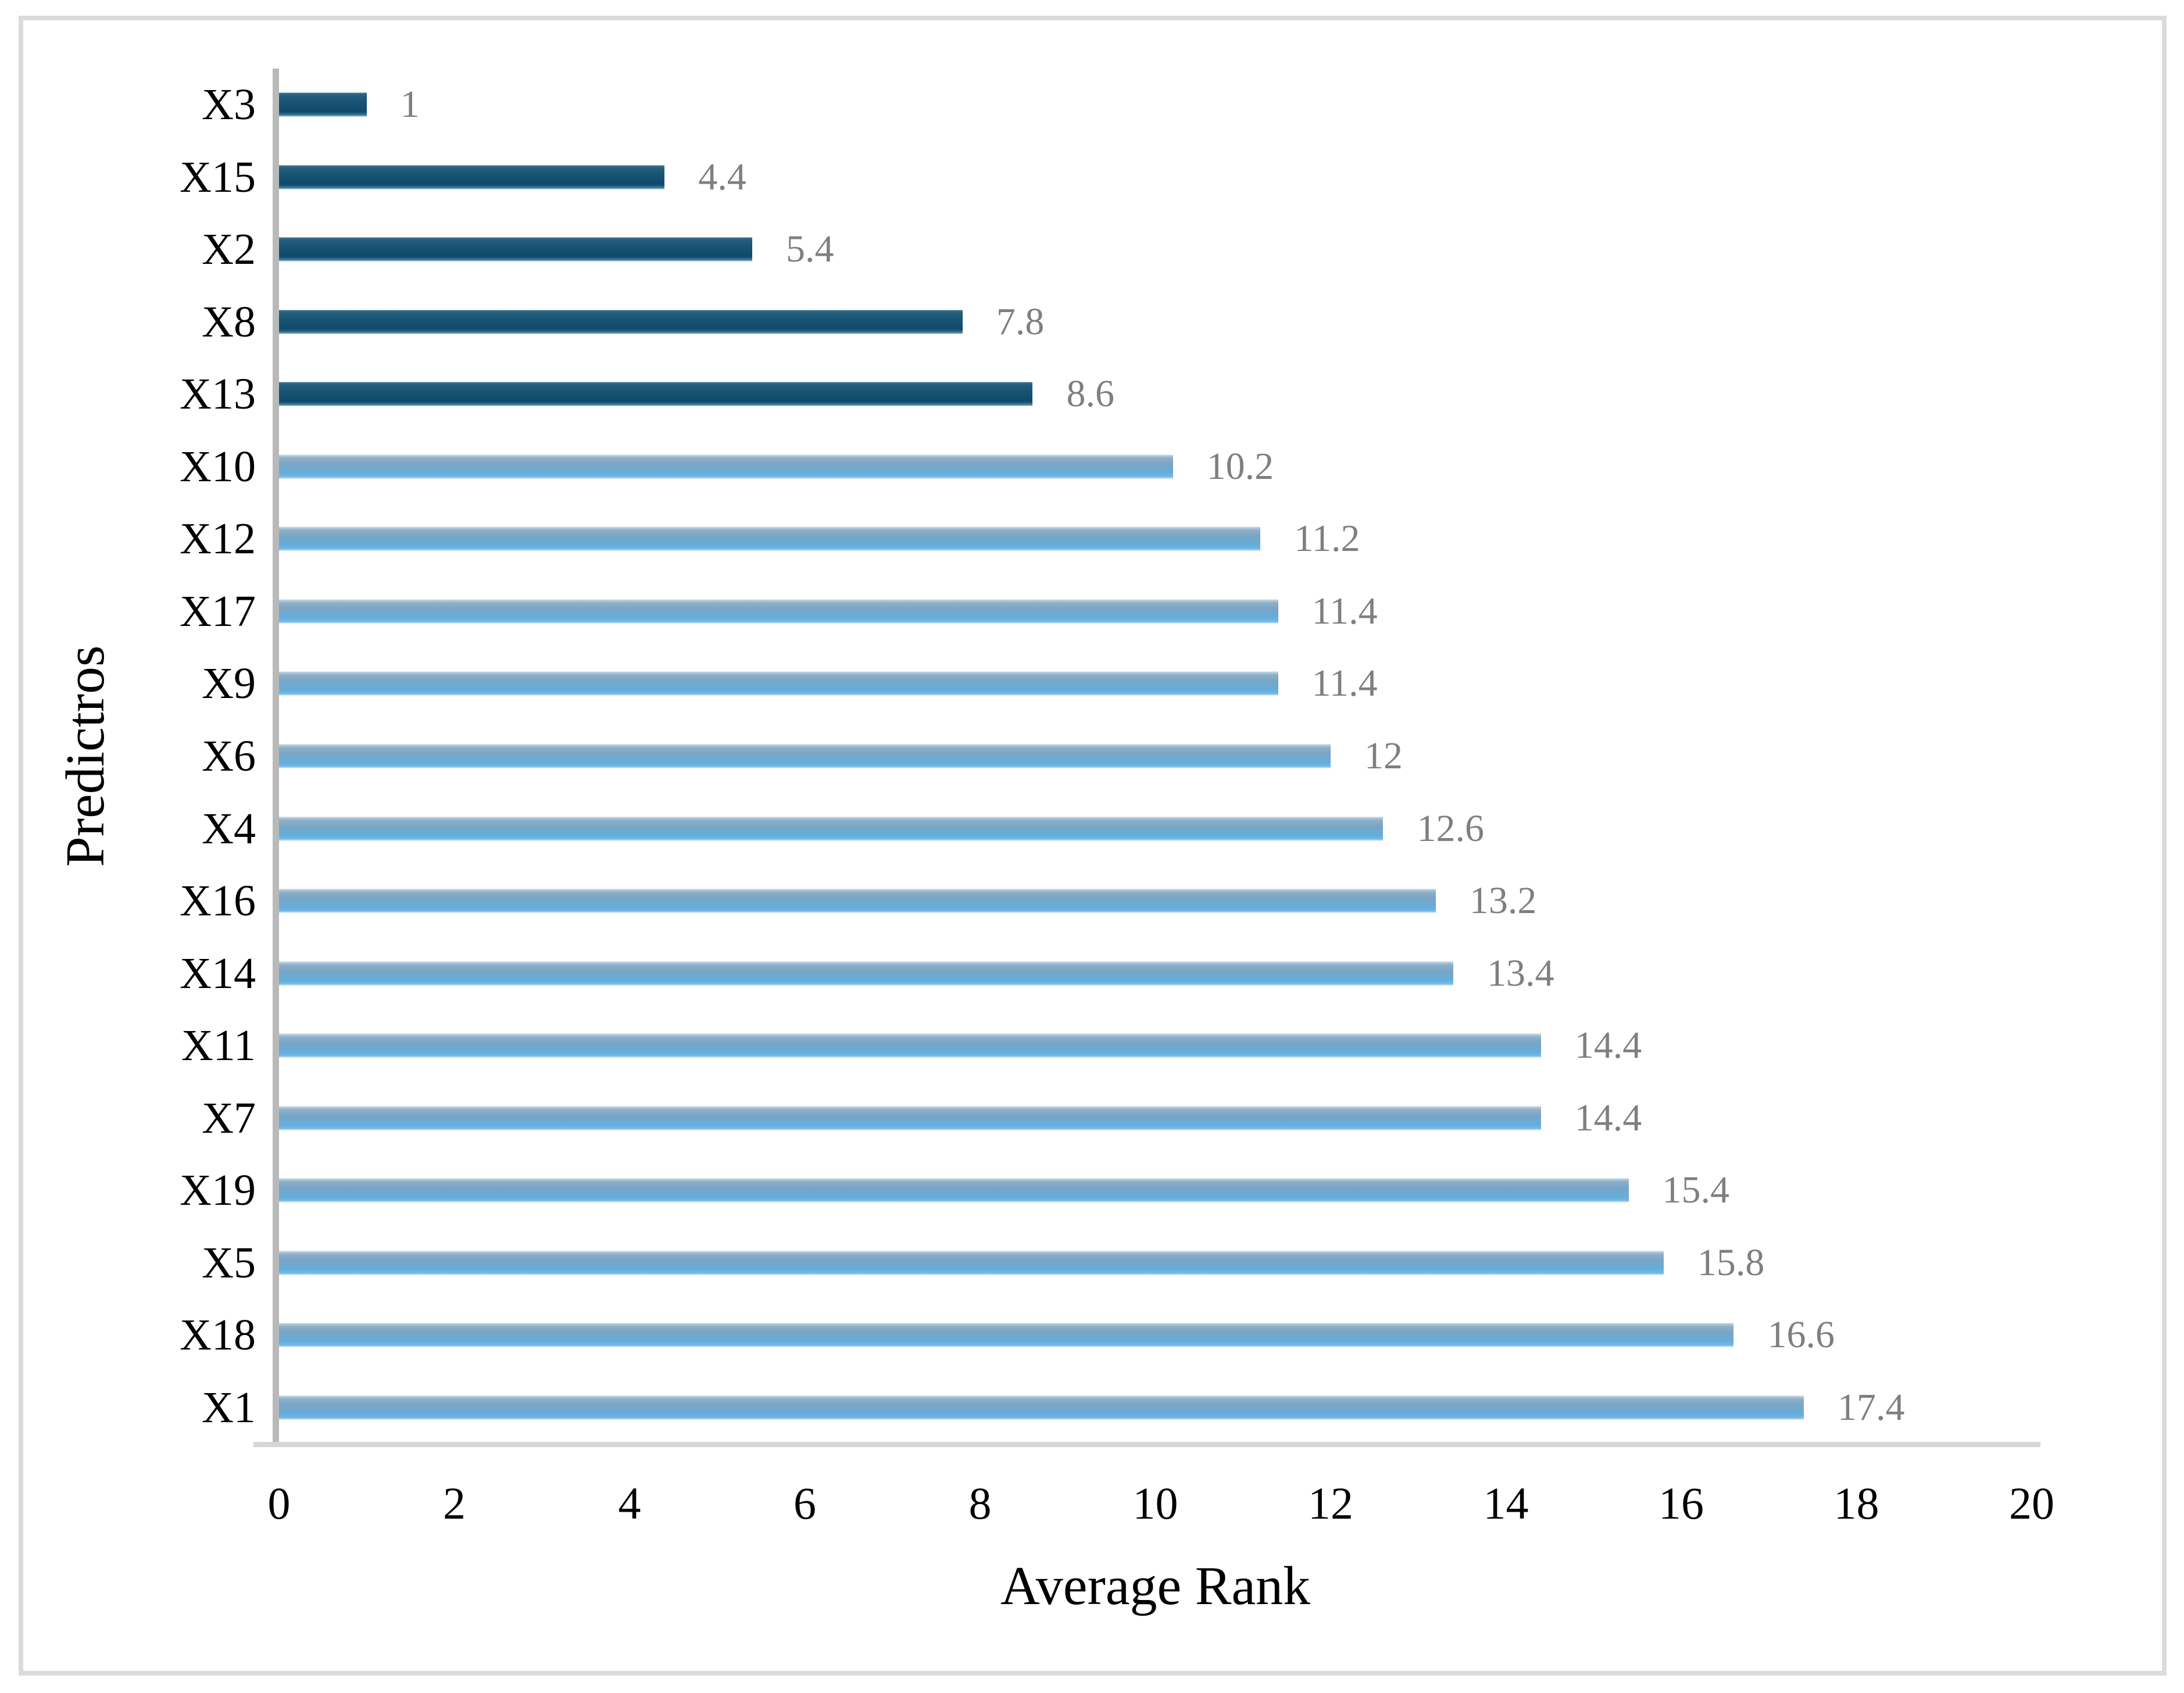 The height and width of the screenshot is (1693, 2184). I want to click on value-label: 12, so click(1384, 756).